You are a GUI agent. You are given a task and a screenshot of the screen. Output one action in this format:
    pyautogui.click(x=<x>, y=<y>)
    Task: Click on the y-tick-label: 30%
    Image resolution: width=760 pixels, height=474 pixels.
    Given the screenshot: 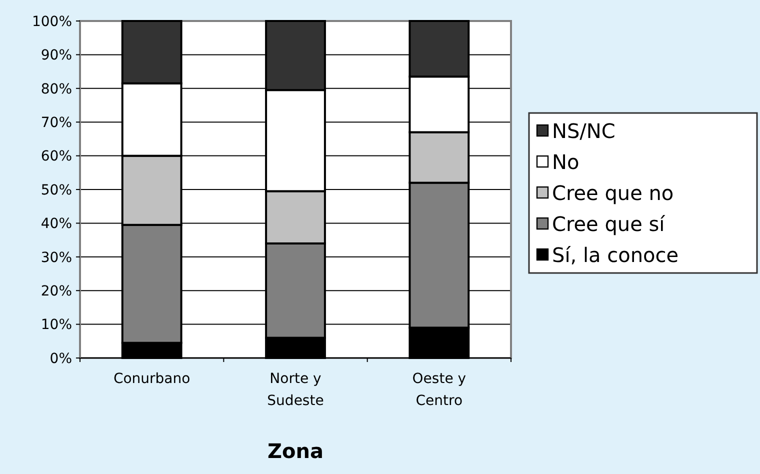 What is the action you would take?
    pyautogui.click(x=56, y=258)
    